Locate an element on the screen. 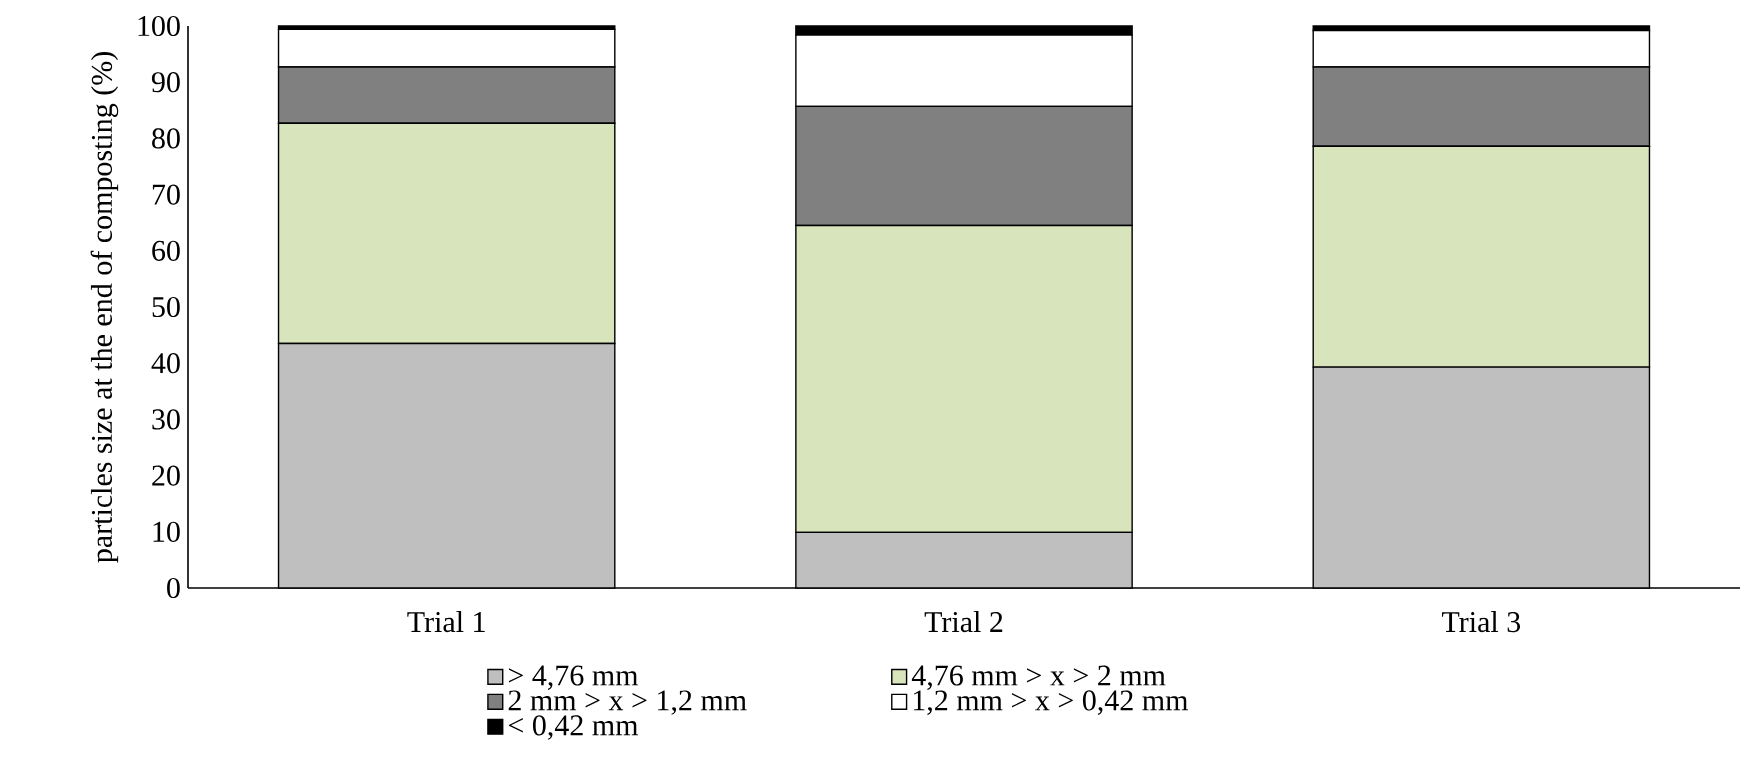 This screenshot has height=762, width=1752. legend-label: 1,2 mm > x > 0,42 mm is located at coordinates (1051, 702).